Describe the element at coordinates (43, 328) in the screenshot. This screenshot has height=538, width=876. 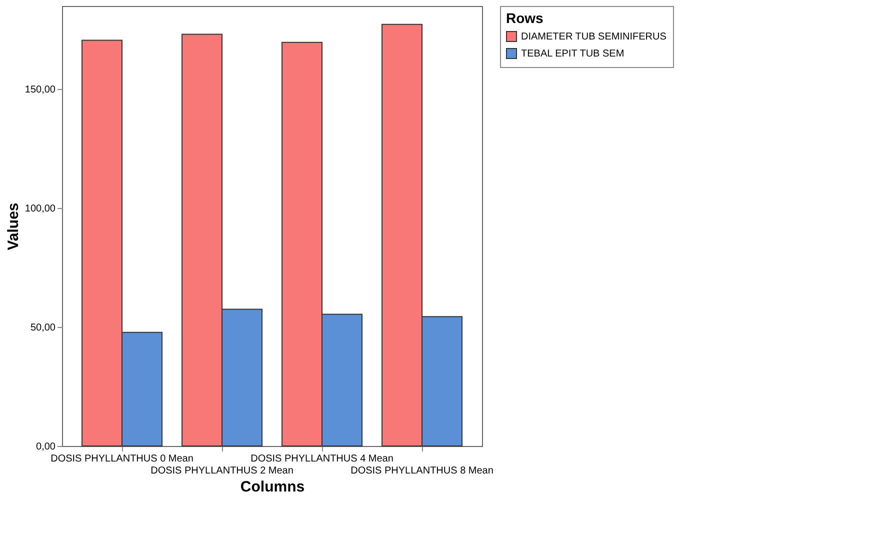
I see `y-tick-label: 50,00` at that location.